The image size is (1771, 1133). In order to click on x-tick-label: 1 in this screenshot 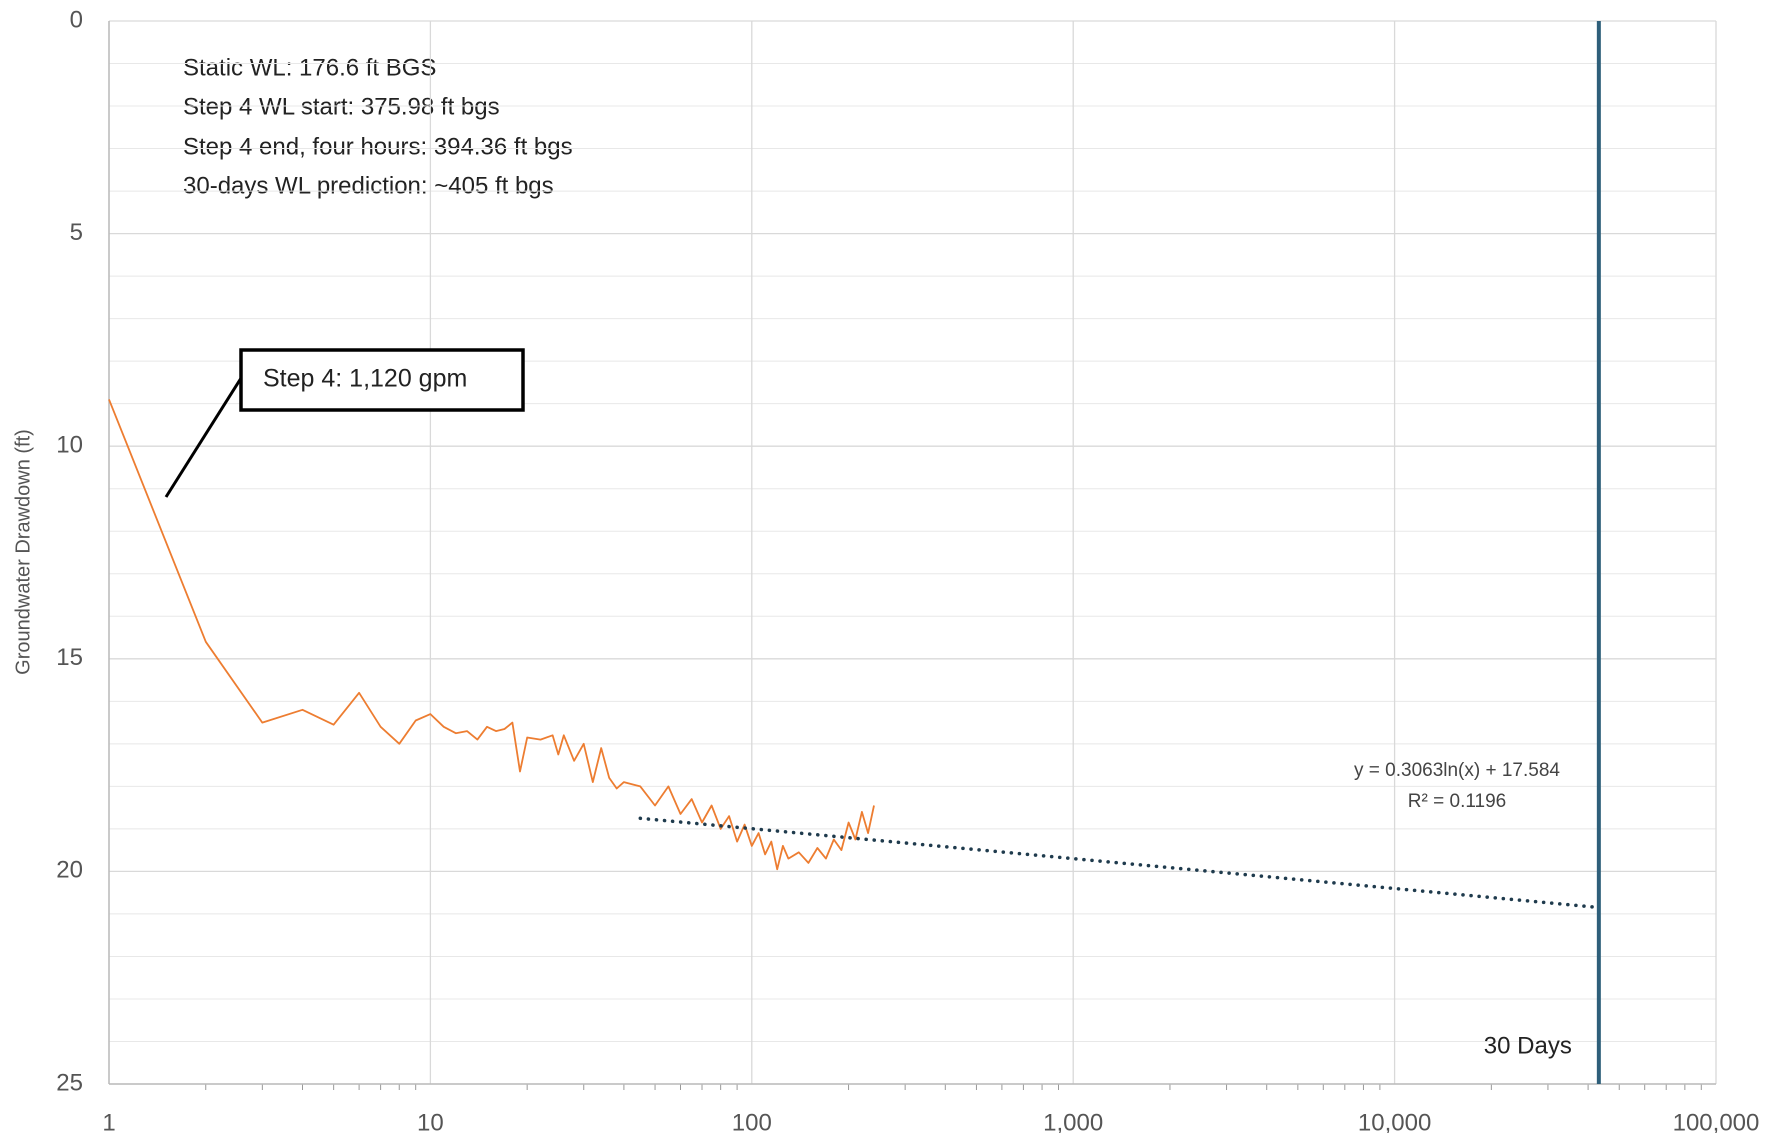, I will do `click(108, 1121)`.